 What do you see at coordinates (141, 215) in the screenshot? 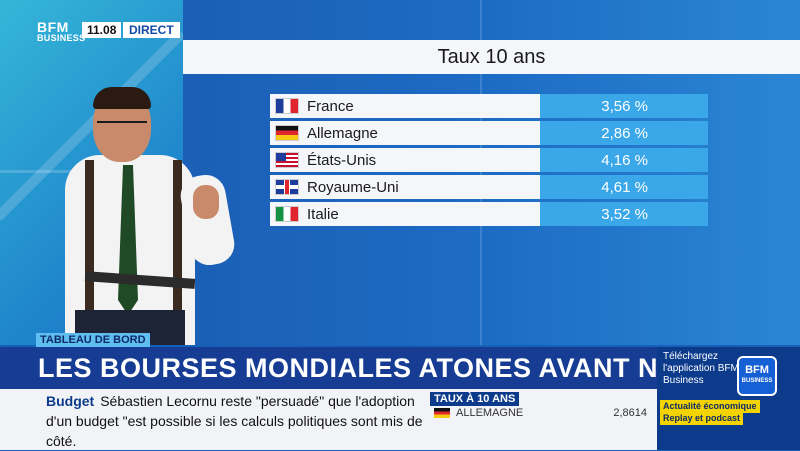
I see `presenter` at bounding box center [141, 215].